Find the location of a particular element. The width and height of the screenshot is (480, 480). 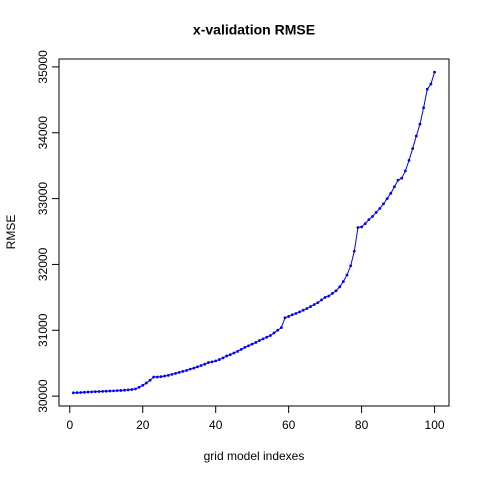

y-axis-label: RMSE is located at coordinates (11, 232).